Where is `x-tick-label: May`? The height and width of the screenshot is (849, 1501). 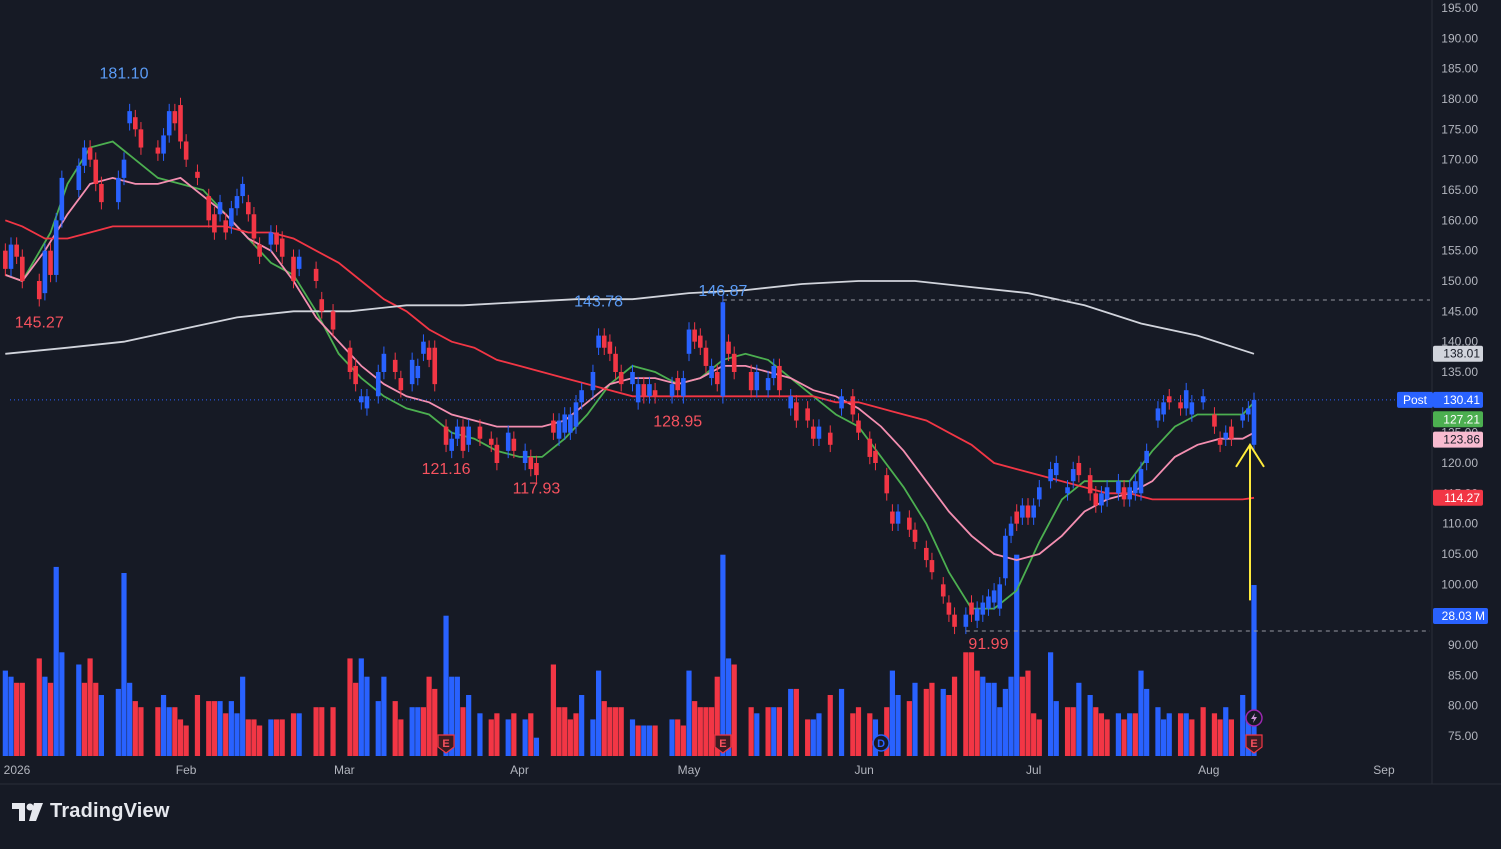 x-tick-label: May is located at coordinates (689, 770).